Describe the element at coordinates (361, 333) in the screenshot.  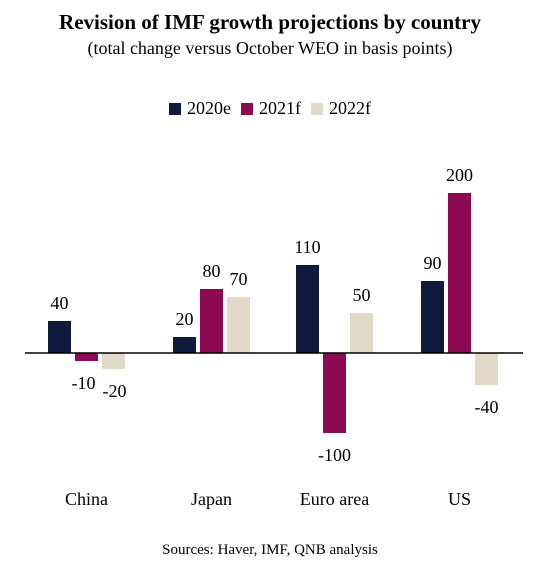
I see `bar-euro-area-2022f` at that location.